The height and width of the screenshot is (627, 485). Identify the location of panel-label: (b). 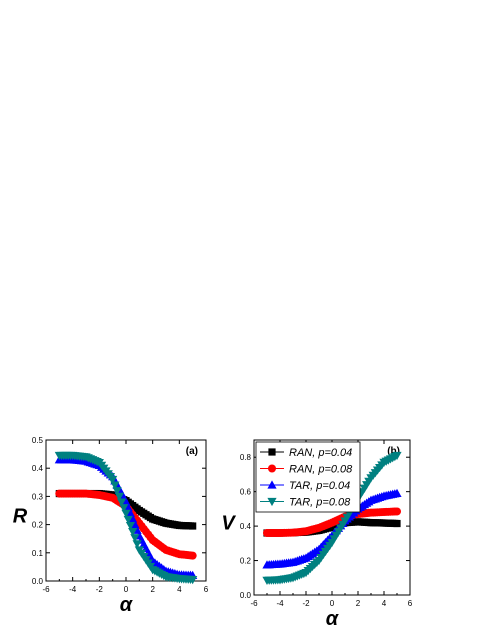
(393, 451).